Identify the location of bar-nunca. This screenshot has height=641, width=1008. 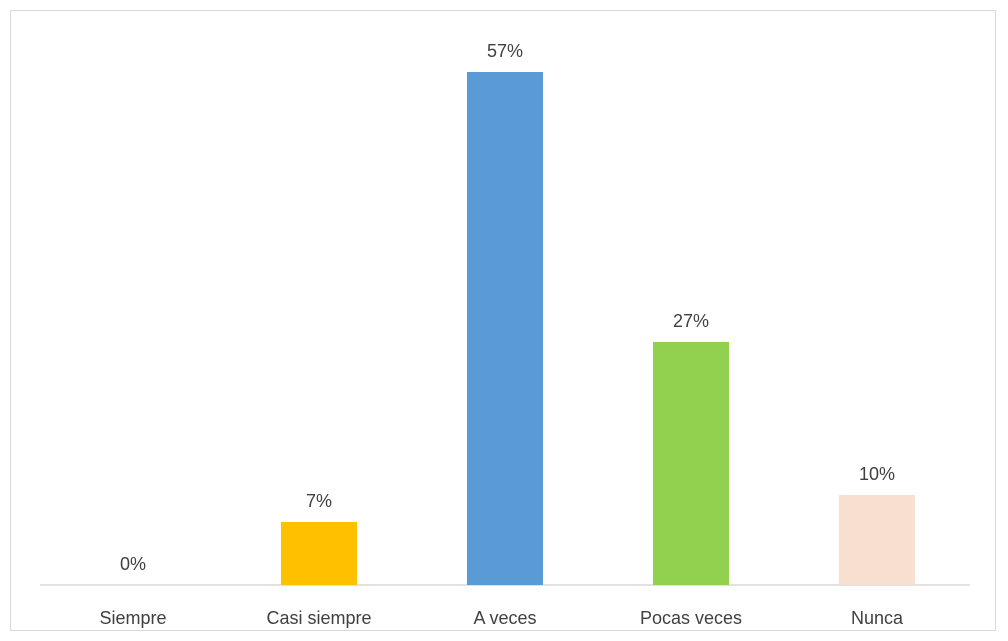
(877, 540).